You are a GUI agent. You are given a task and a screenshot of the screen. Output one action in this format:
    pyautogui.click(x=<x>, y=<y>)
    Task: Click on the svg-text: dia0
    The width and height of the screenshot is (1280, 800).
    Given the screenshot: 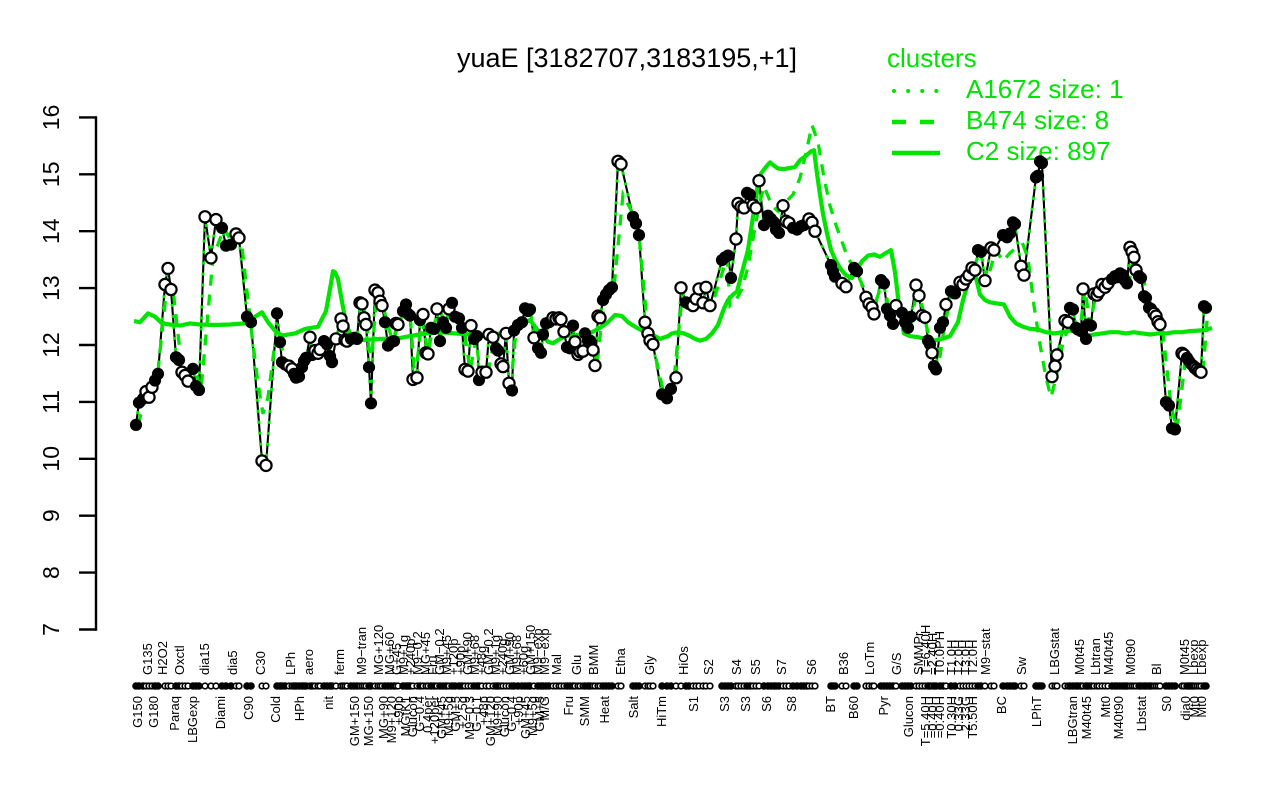 What is the action you would take?
    pyautogui.click(x=1185, y=708)
    